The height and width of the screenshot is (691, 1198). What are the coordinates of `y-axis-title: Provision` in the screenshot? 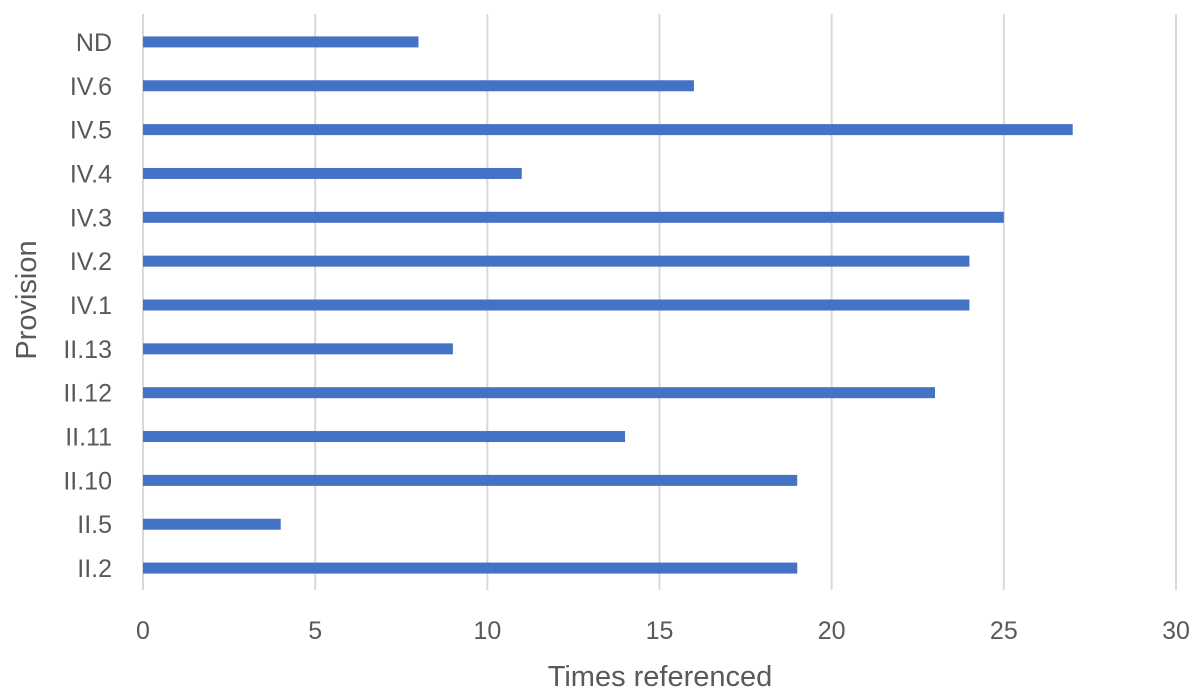 It's located at (27, 299).